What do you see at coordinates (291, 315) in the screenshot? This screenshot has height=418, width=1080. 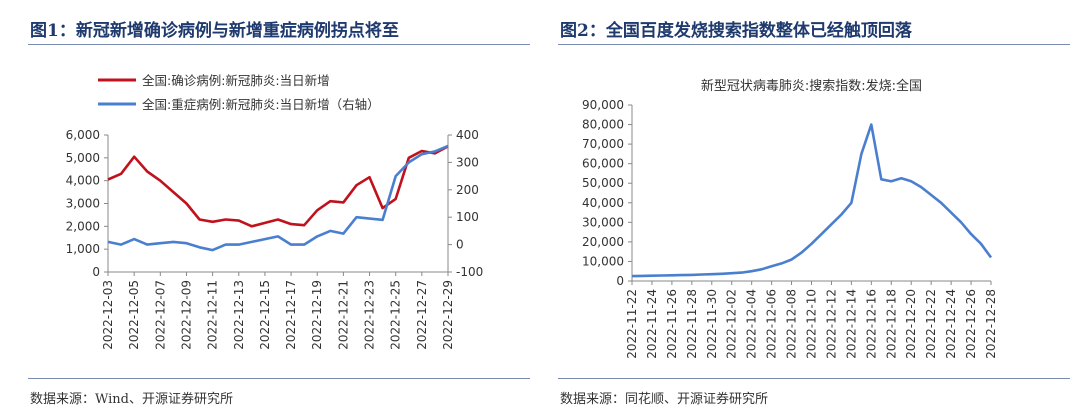 I see `x-tick-label: 2022-12-17` at bounding box center [291, 315].